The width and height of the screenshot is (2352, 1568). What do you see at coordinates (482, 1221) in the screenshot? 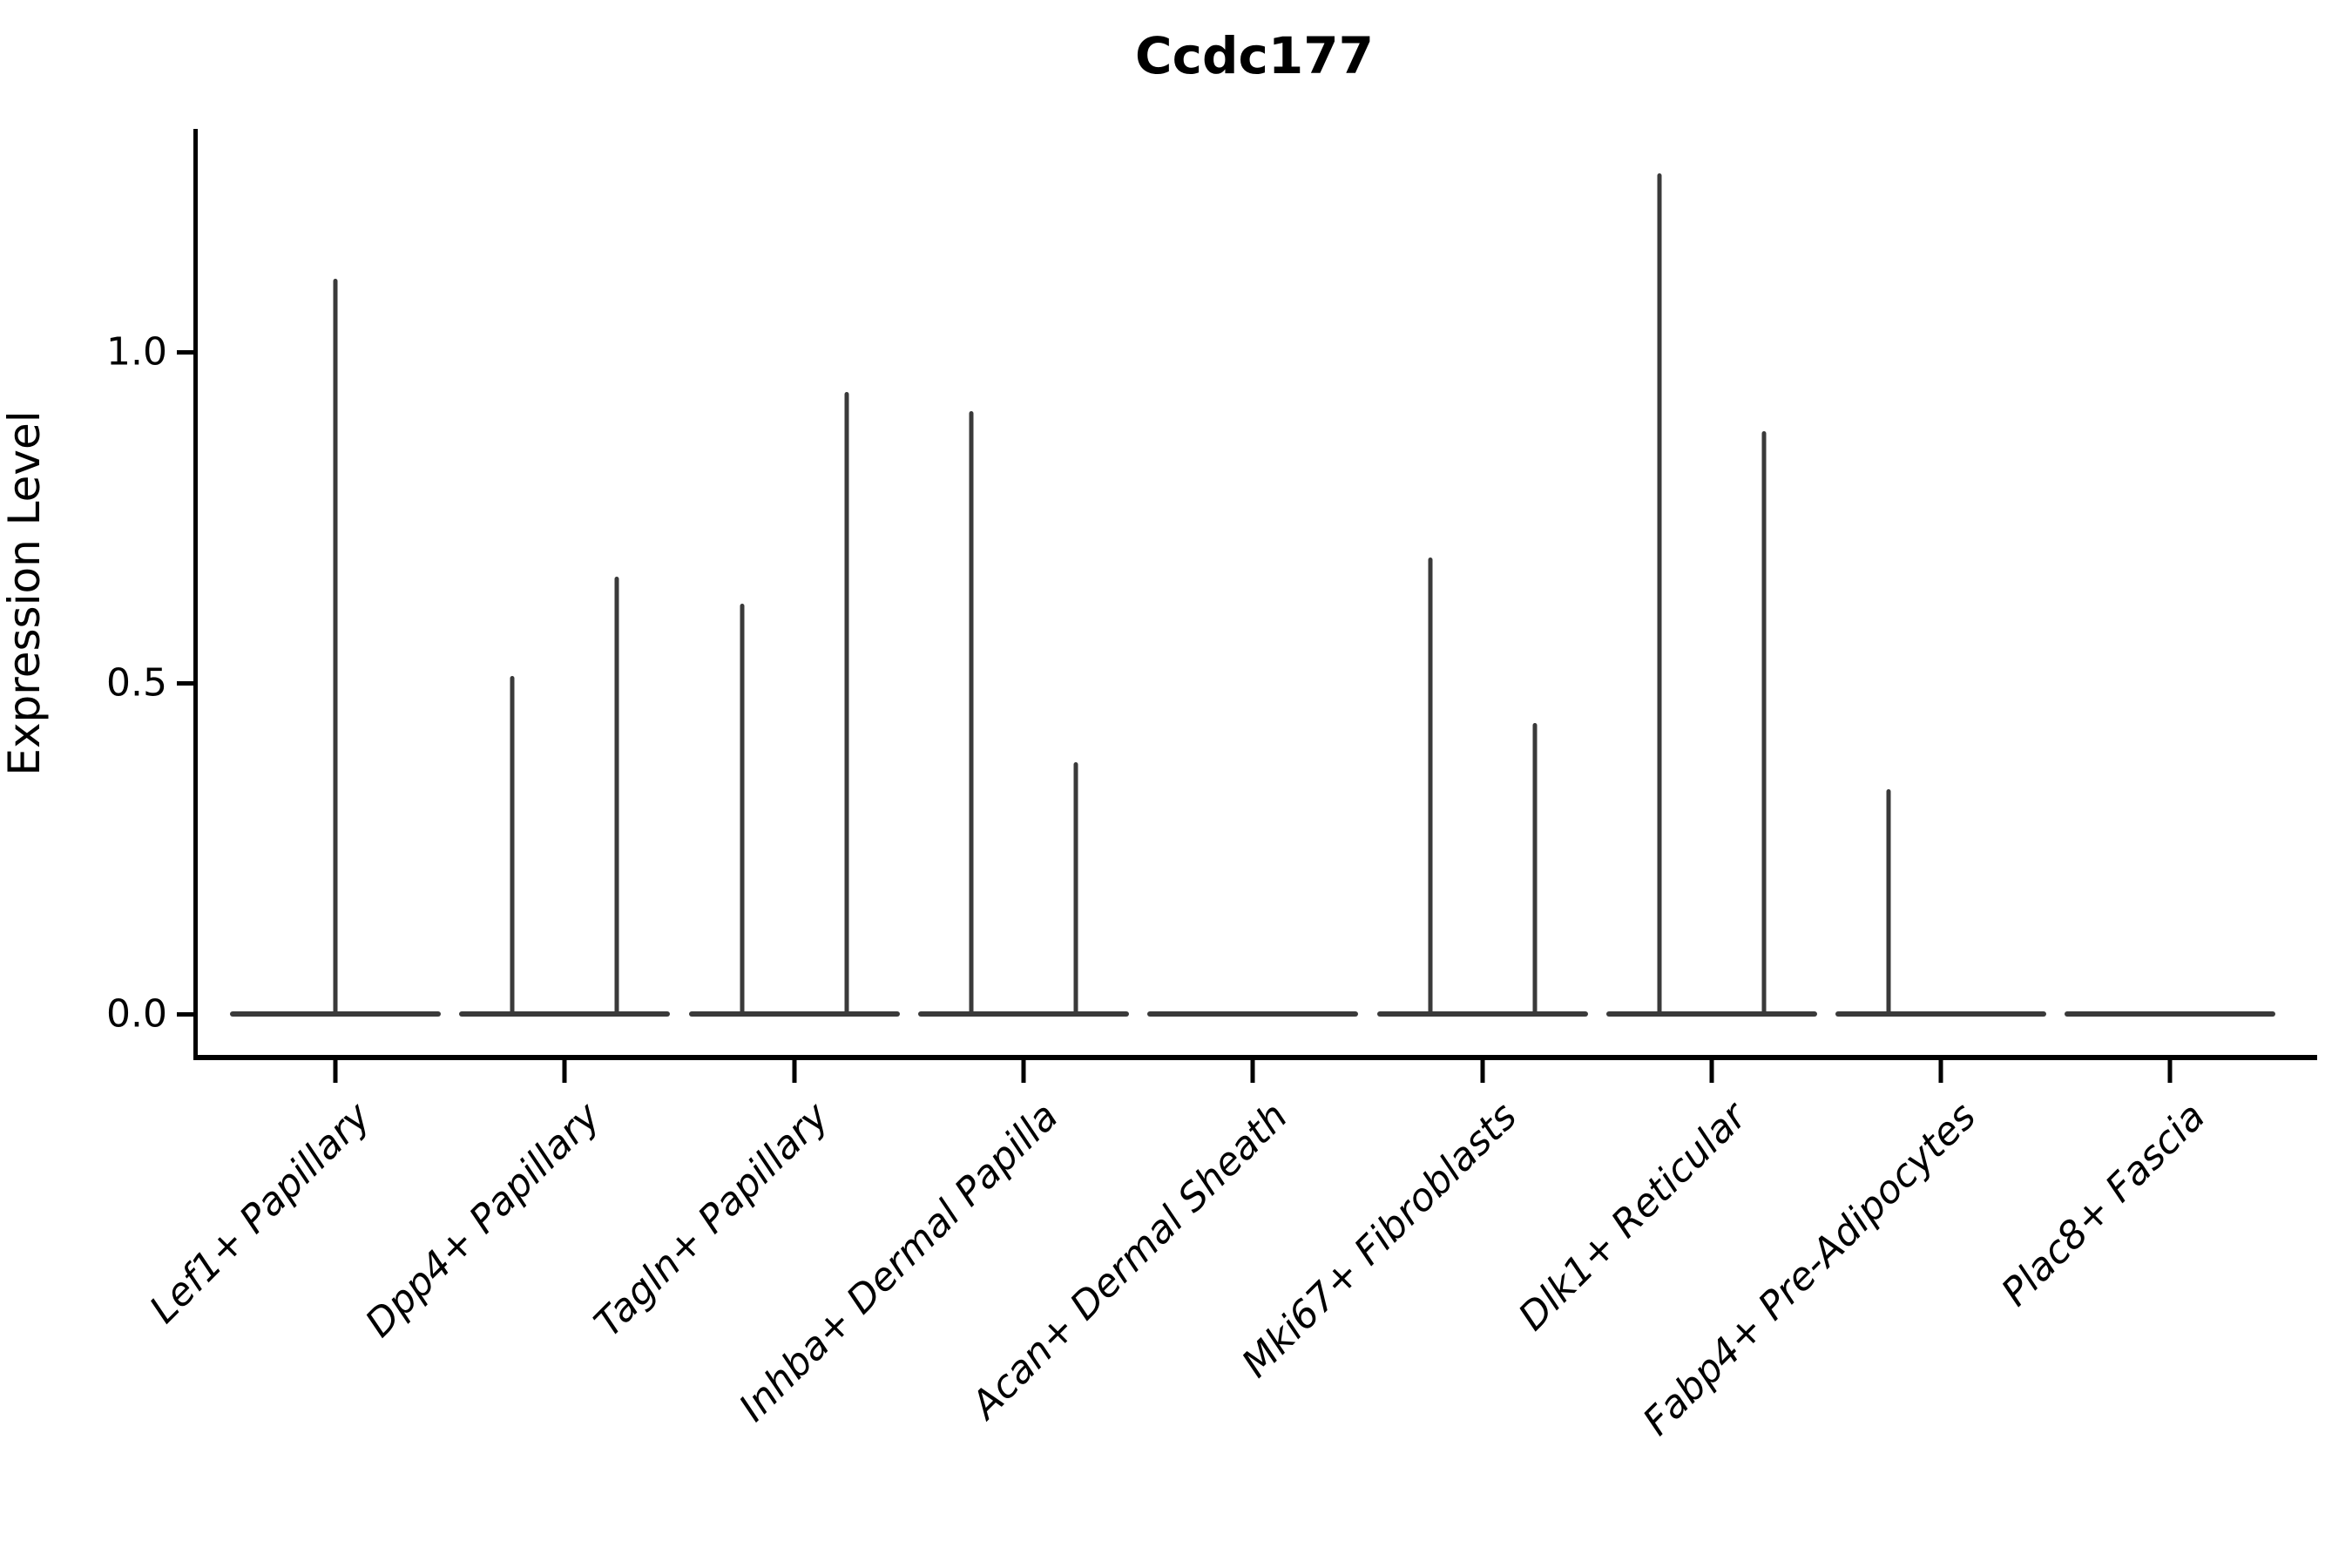
I see `x-tick-label-text: Dpp4+ Papillary` at bounding box center [482, 1221].